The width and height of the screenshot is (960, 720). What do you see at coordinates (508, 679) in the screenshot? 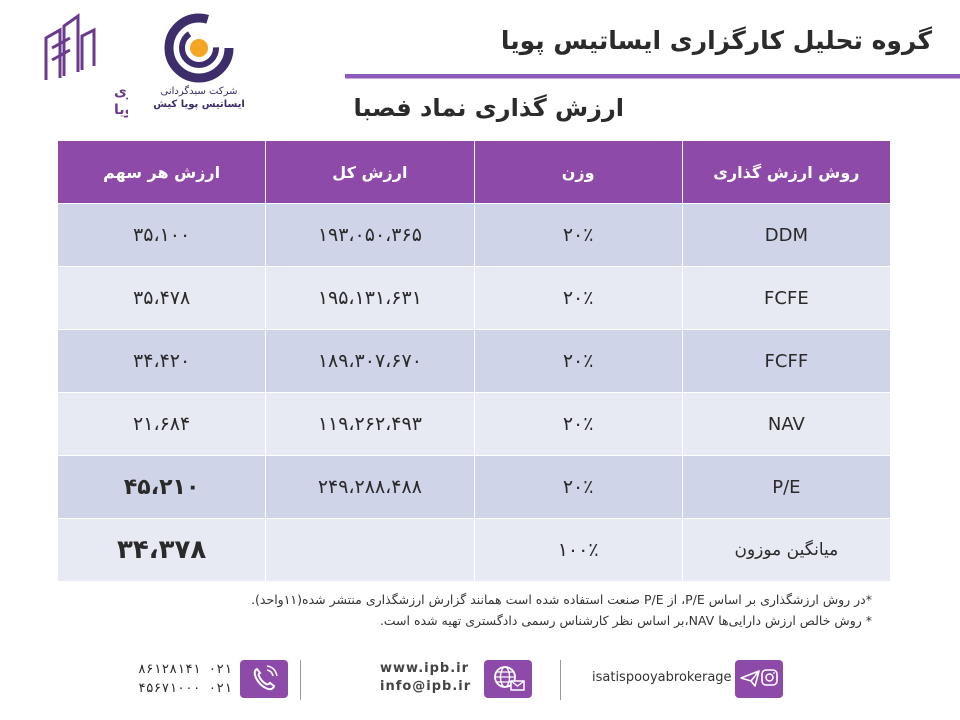
I see `globe-email-icon` at bounding box center [508, 679].